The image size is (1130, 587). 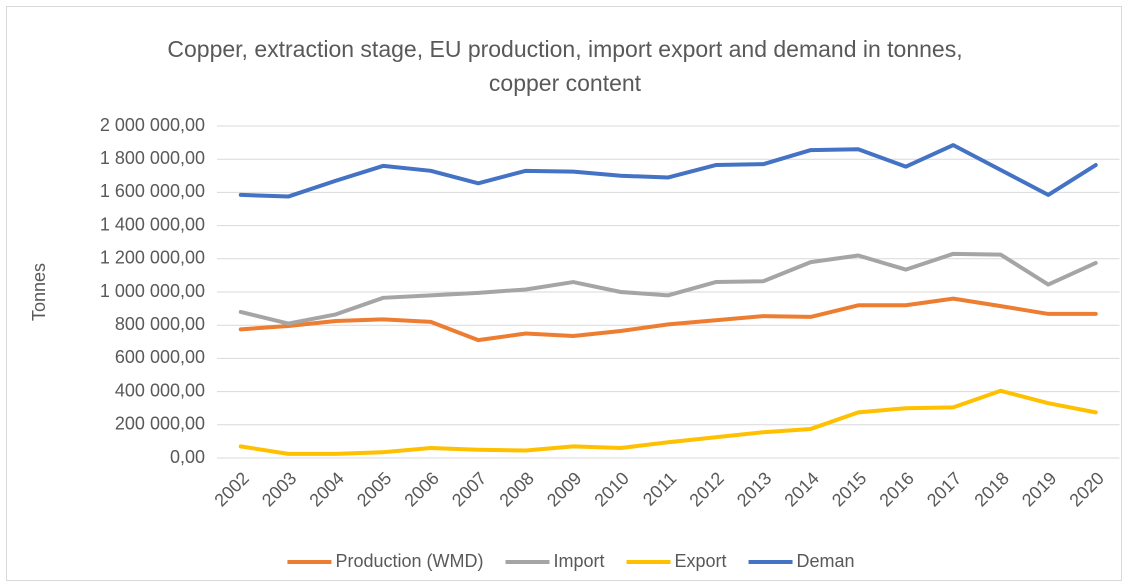 What do you see at coordinates (944, 489) in the screenshot?
I see `x-tick-label: 2017` at bounding box center [944, 489].